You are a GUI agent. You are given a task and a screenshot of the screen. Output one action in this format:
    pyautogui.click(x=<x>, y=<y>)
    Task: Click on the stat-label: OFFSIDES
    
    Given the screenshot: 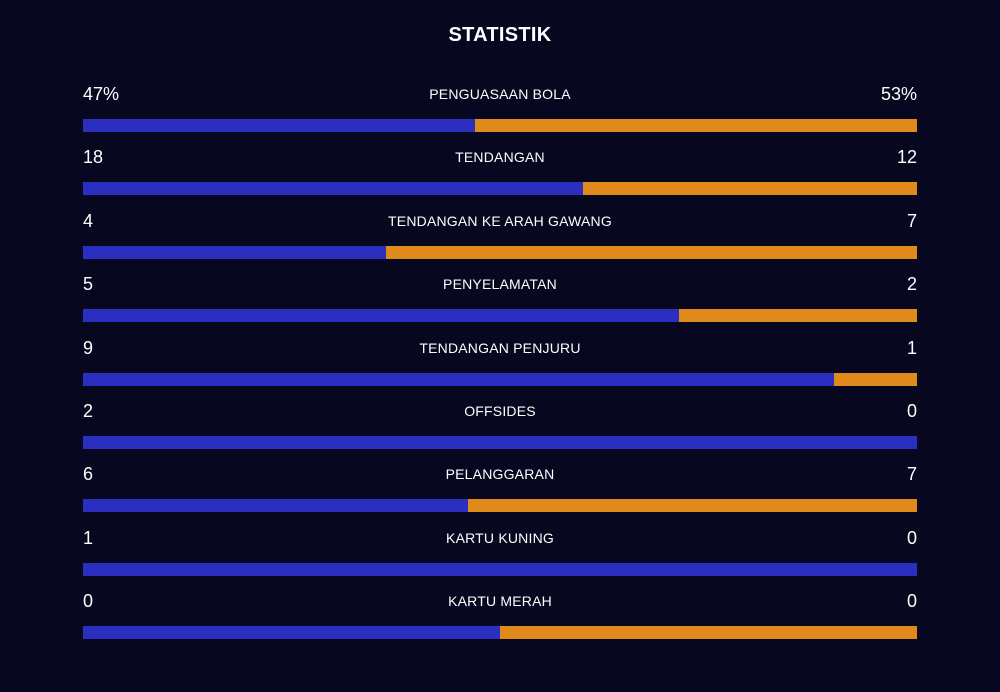 What is the action you would take?
    pyautogui.click(x=500, y=410)
    